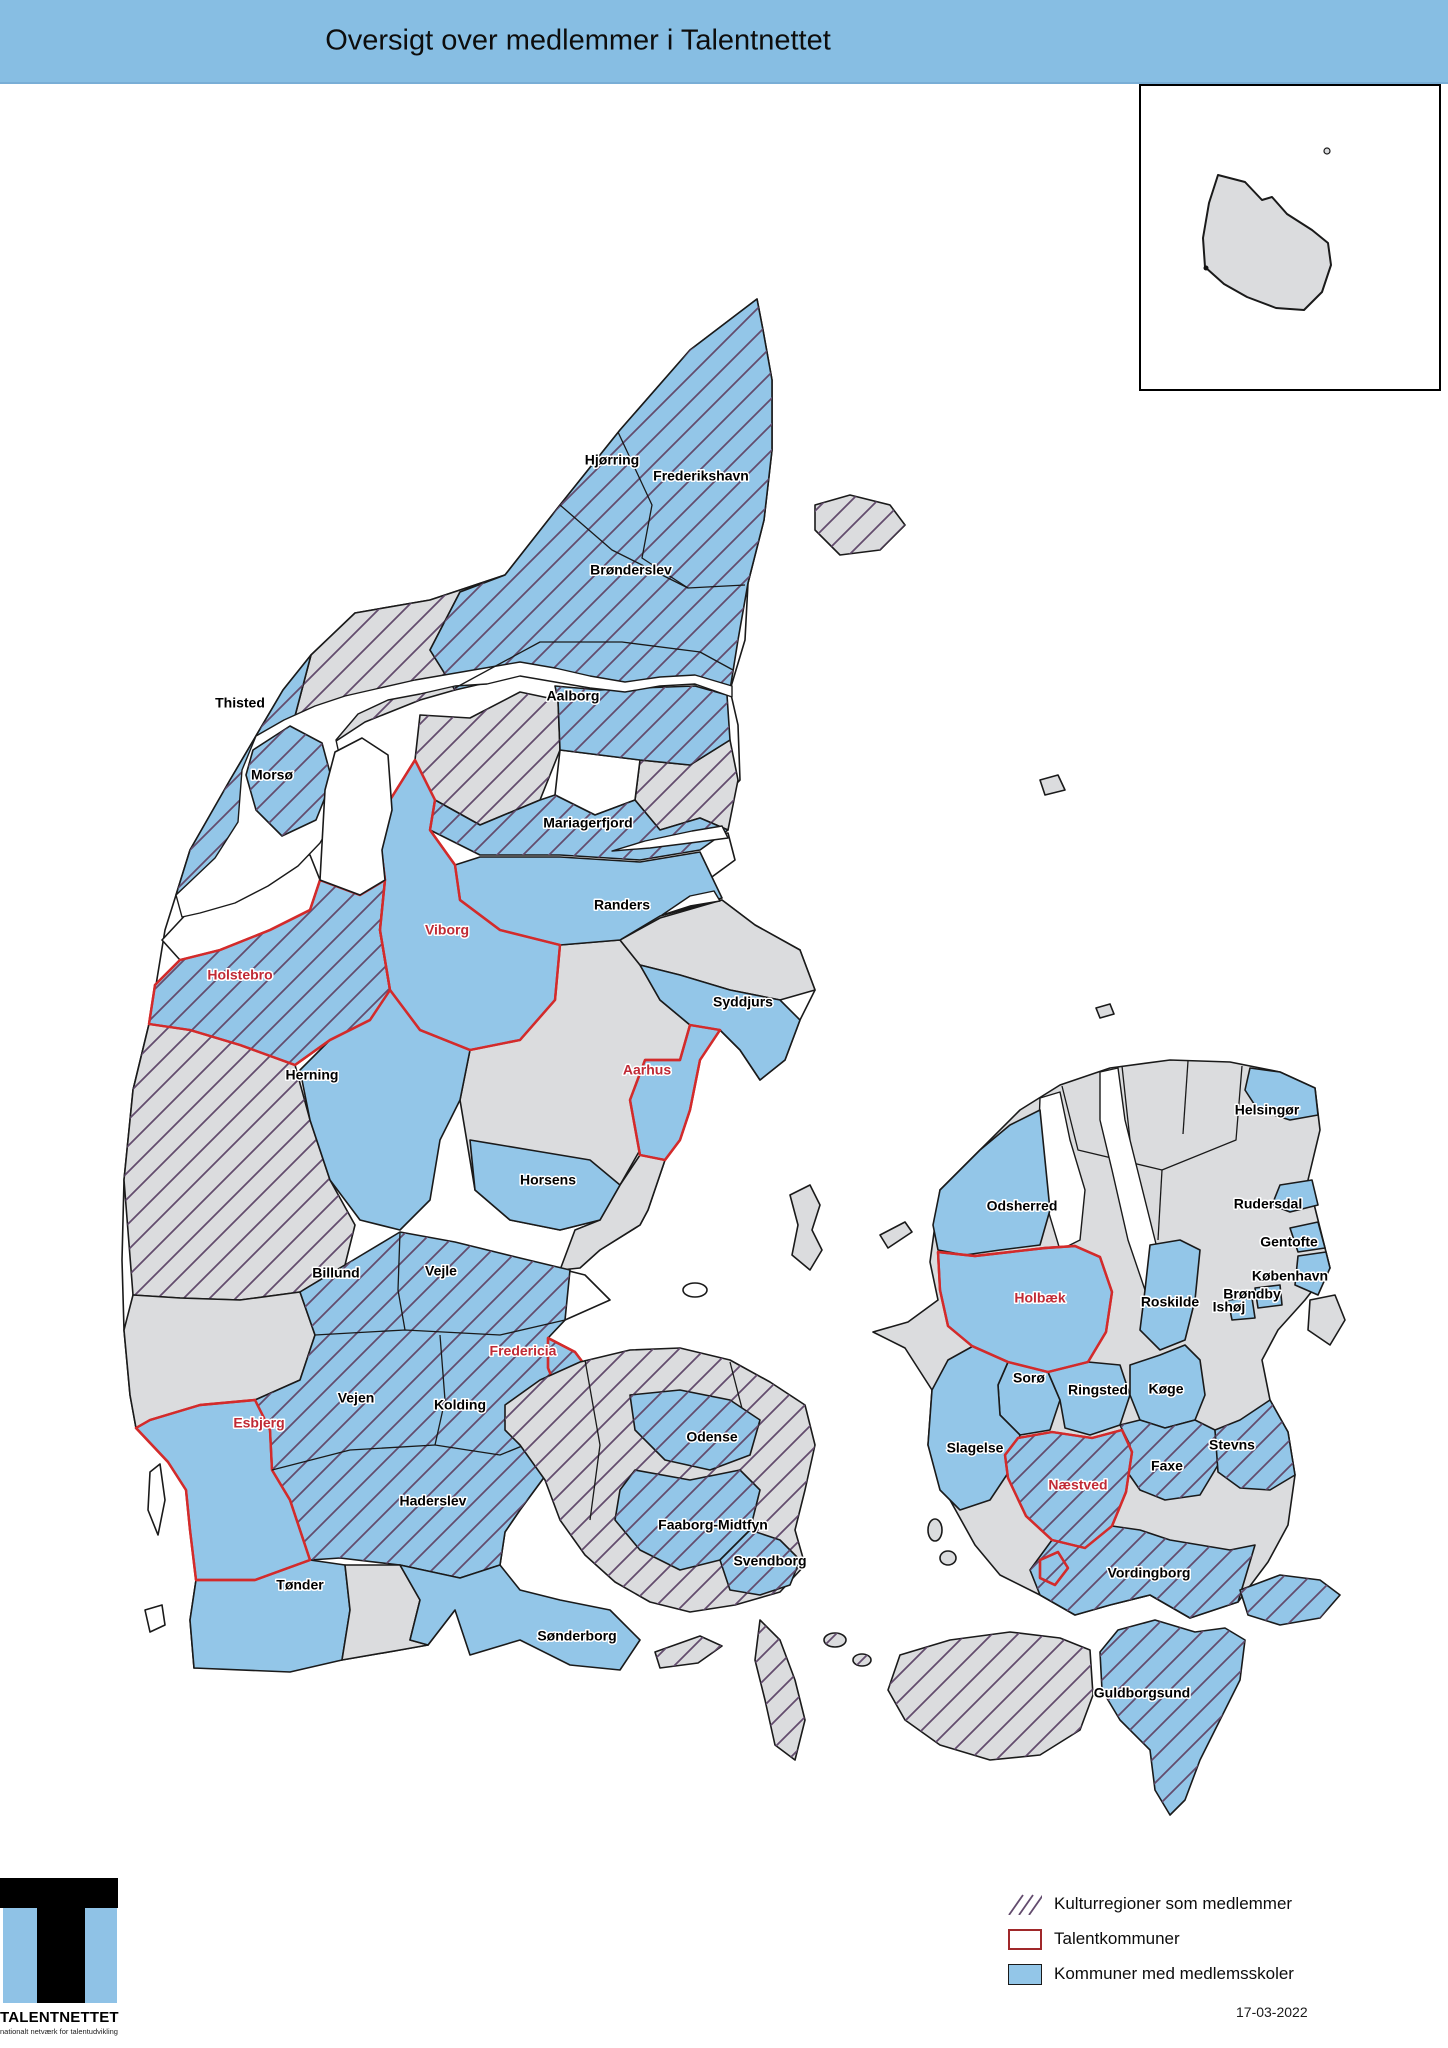 This screenshot has width=1448, height=2048. I want to click on map-label-holstebro: Holstebro, so click(239, 975).